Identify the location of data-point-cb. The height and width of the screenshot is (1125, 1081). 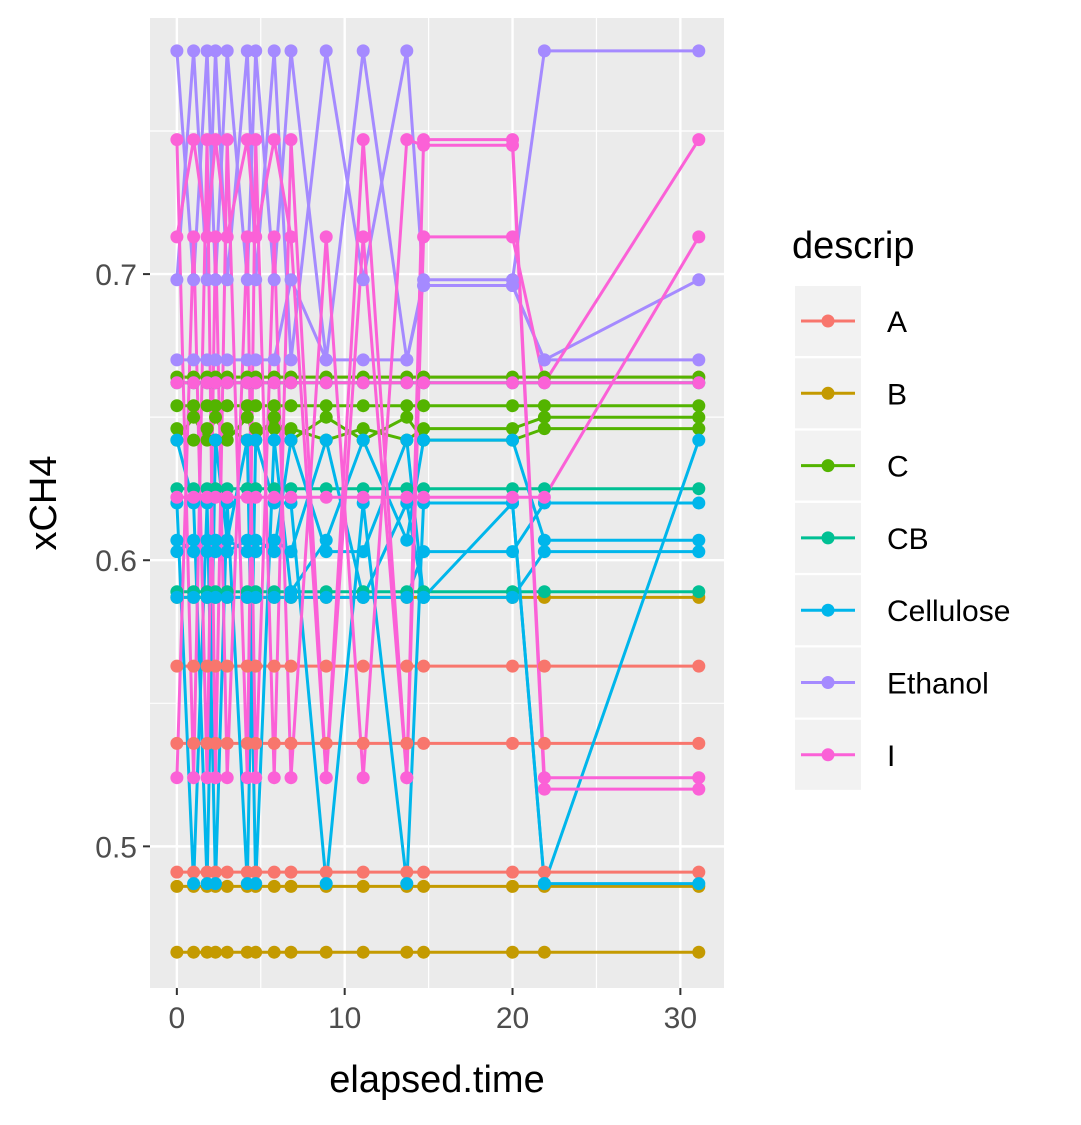
(699, 592).